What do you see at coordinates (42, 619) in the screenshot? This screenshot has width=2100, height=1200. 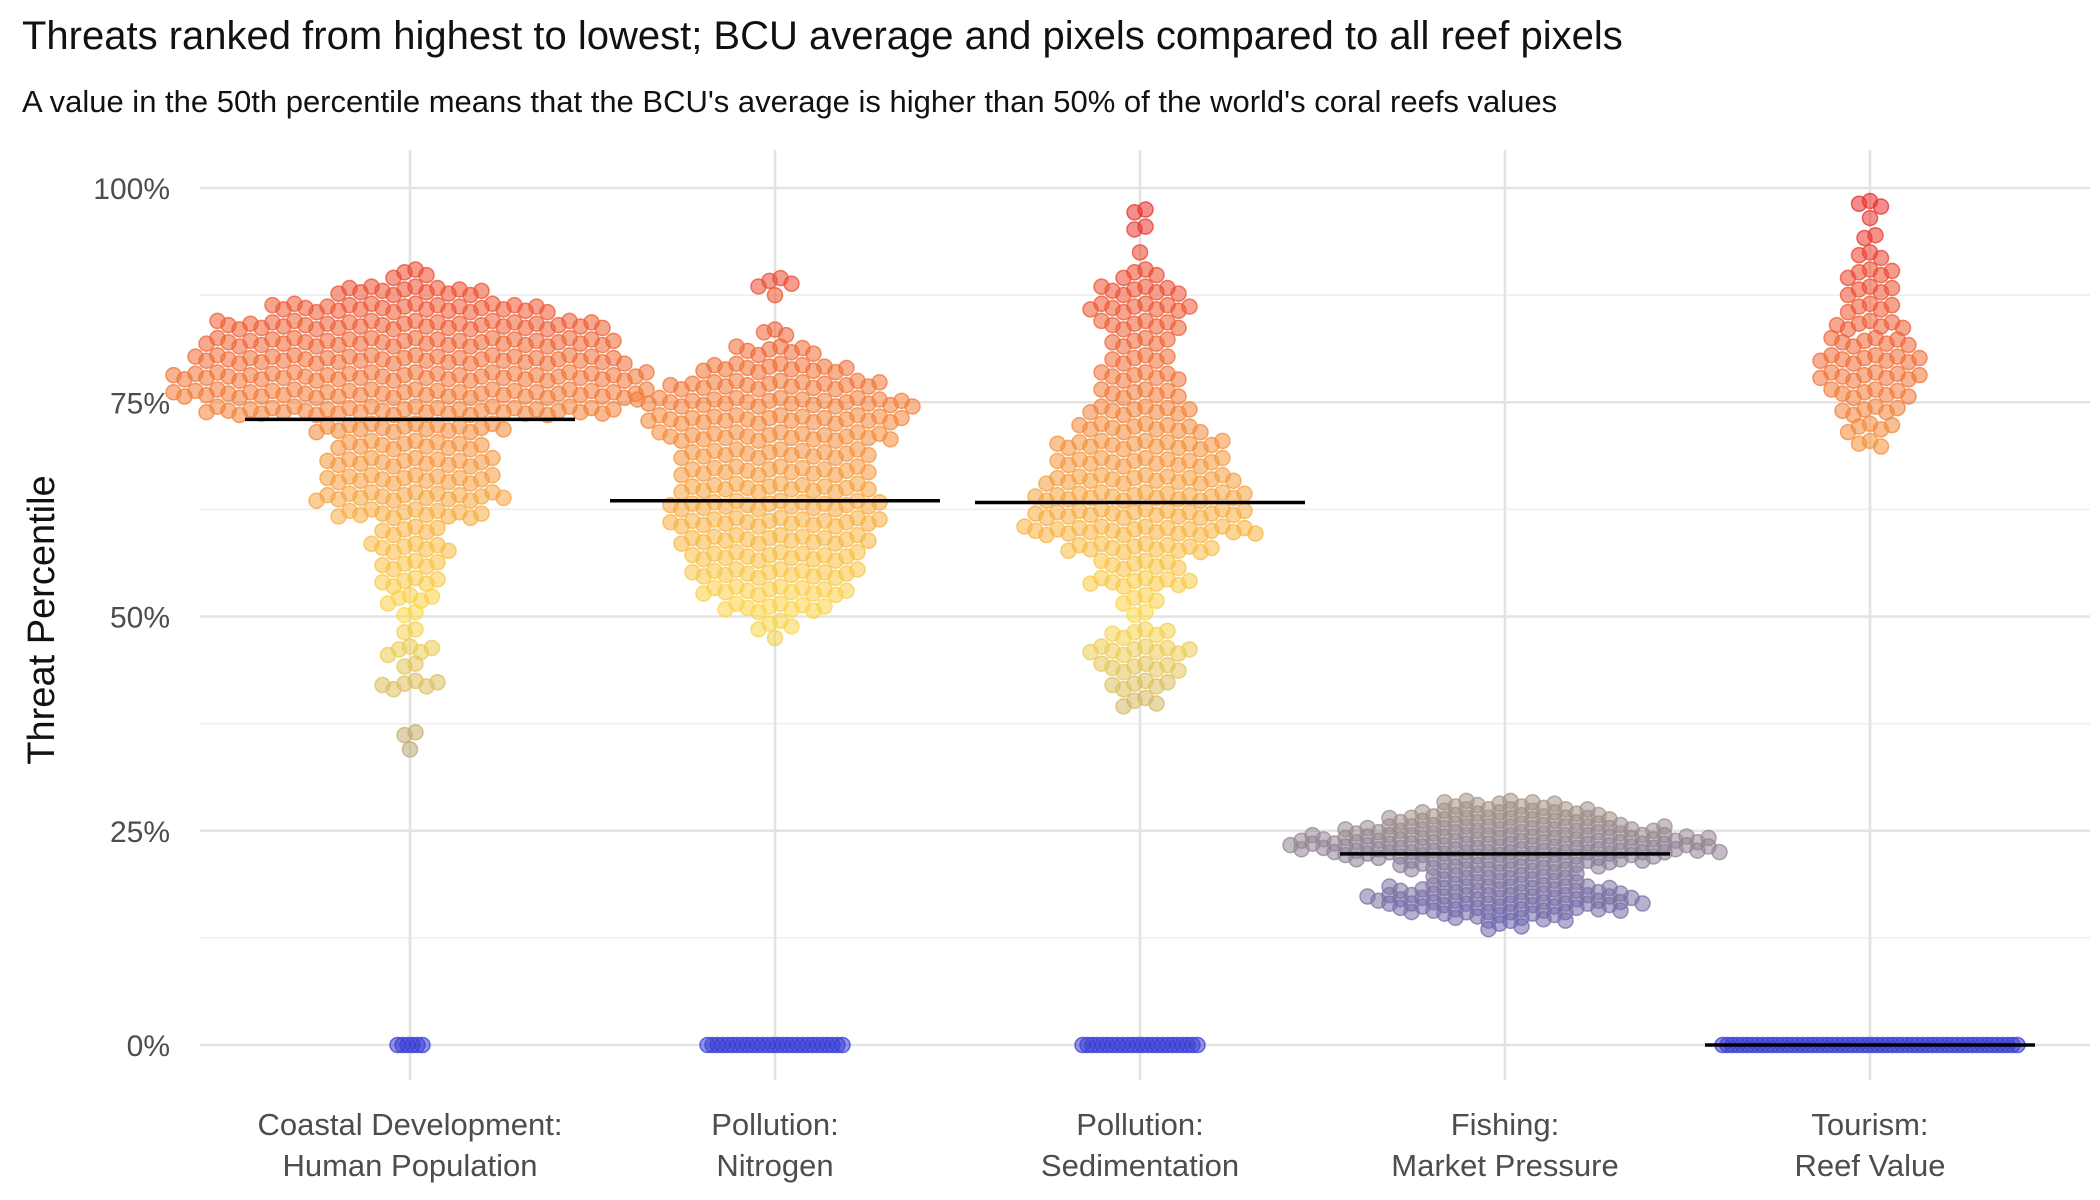 I see `y-axis-title: Threat Percentile` at bounding box center [42, 619].